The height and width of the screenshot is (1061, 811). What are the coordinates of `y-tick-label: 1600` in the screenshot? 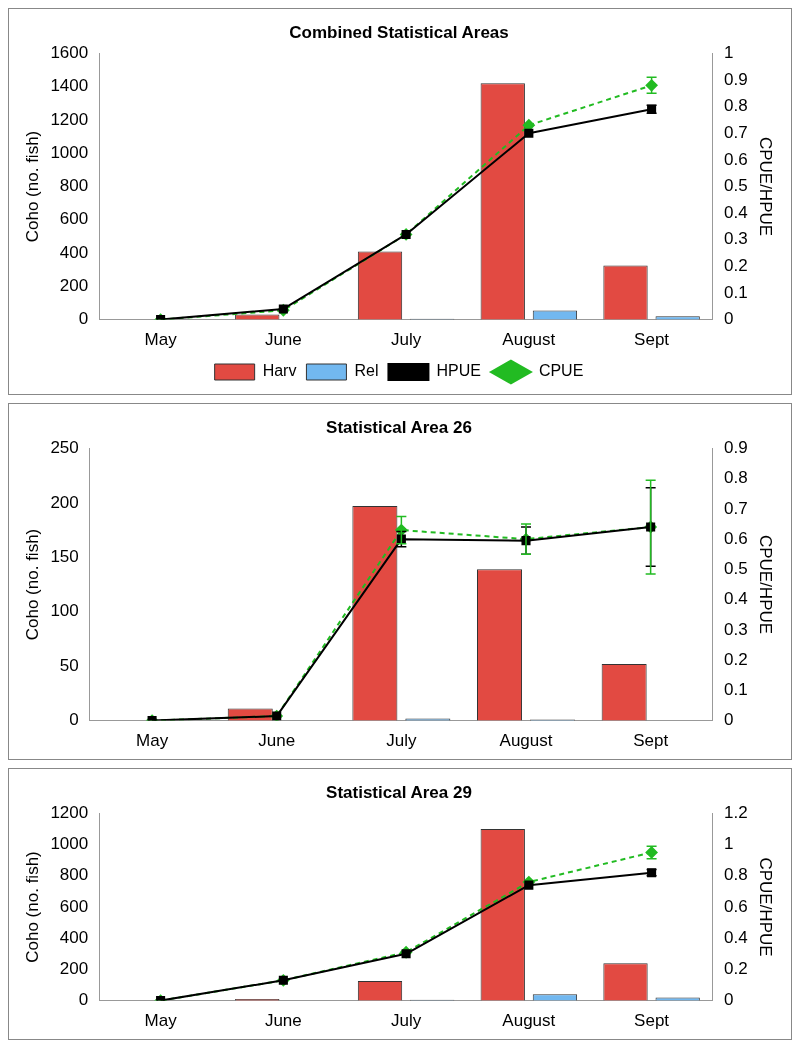 It's located at (69, 53).